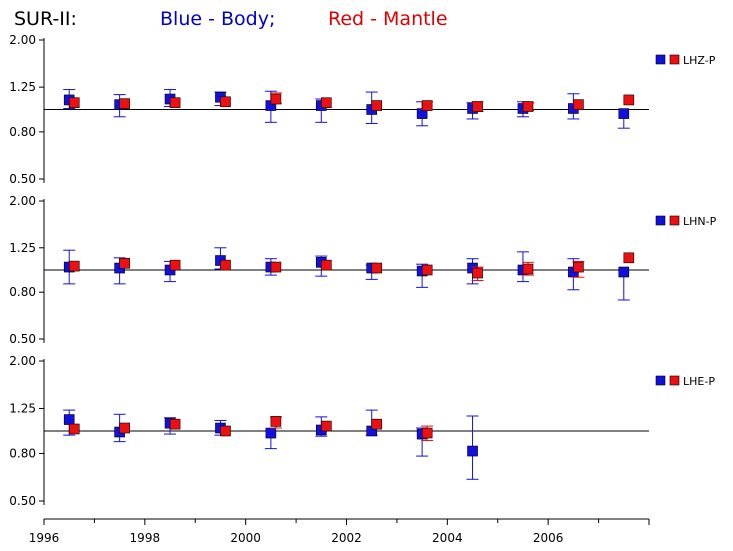 This screenshot has width=733, height=551. Describe the element at coordinates (548, 538) in the screenshot. I see `x-tick-label: 2006` at that location.